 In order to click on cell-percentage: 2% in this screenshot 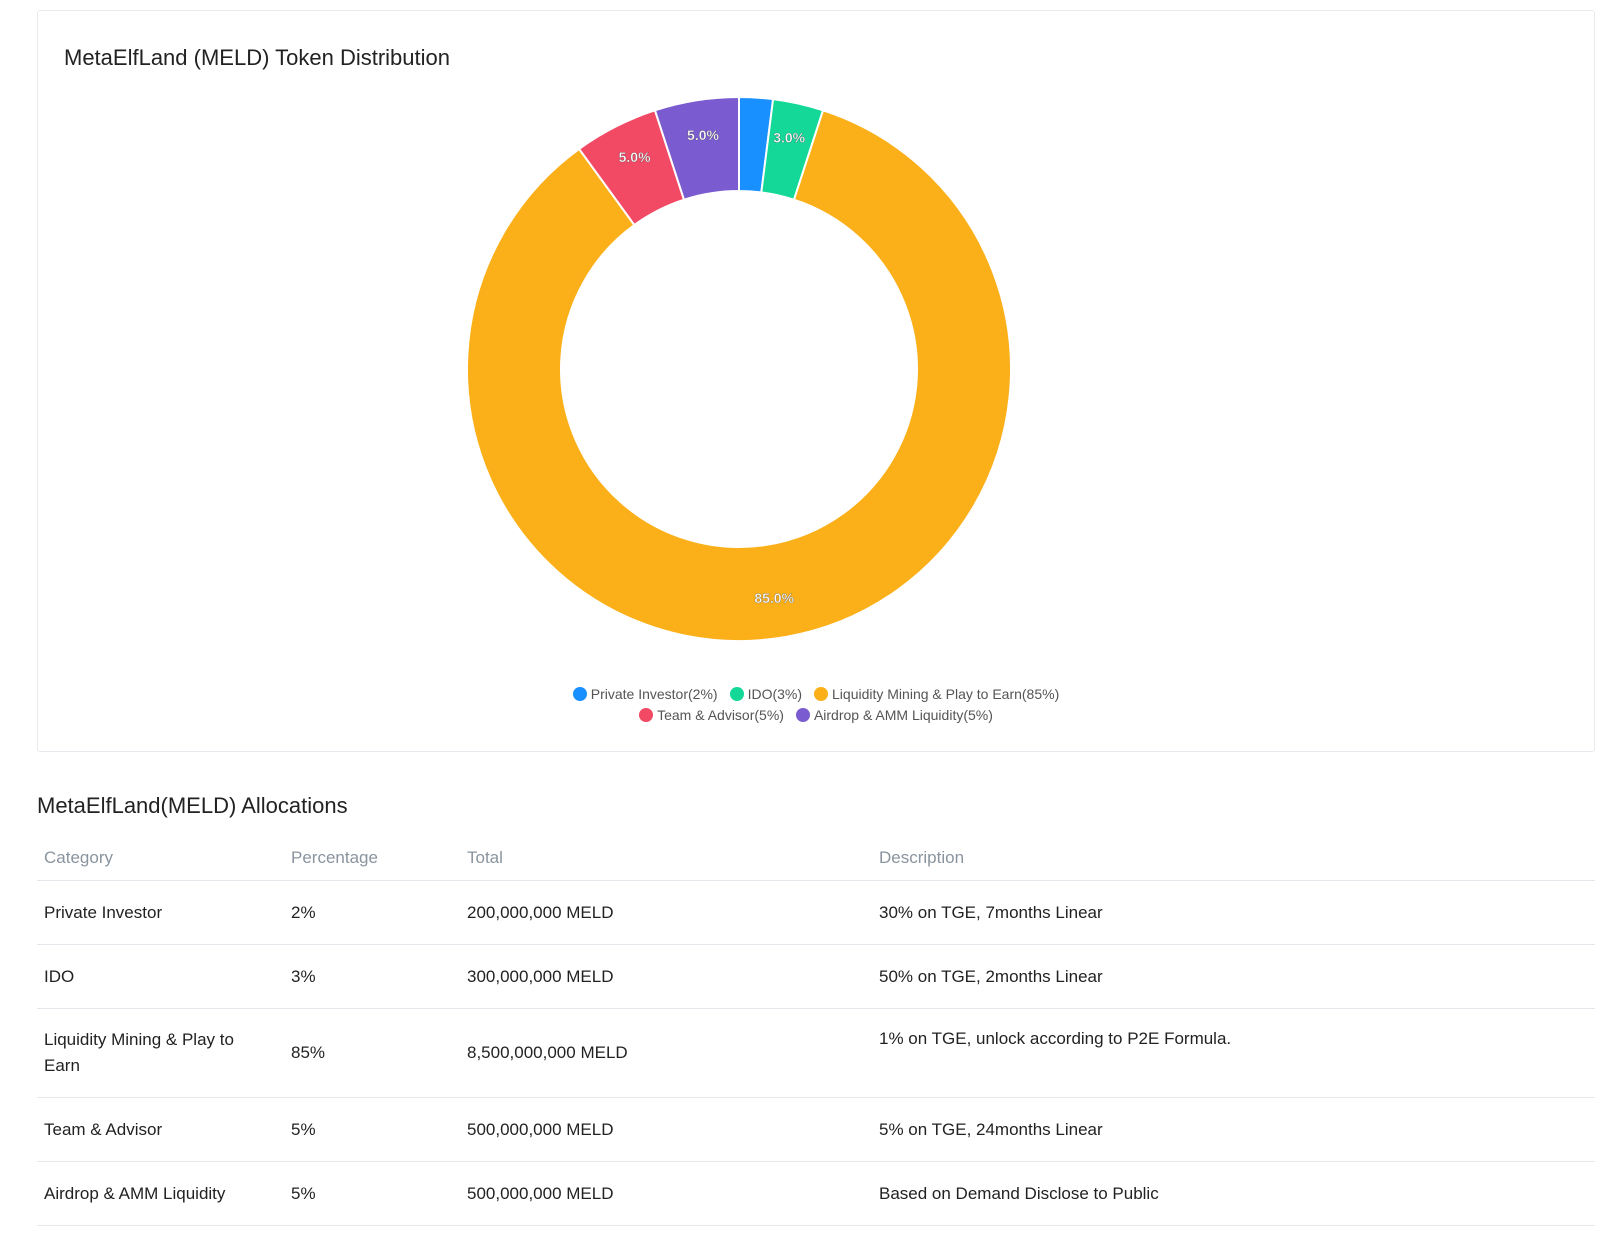, I will do `click(372, 912)`.